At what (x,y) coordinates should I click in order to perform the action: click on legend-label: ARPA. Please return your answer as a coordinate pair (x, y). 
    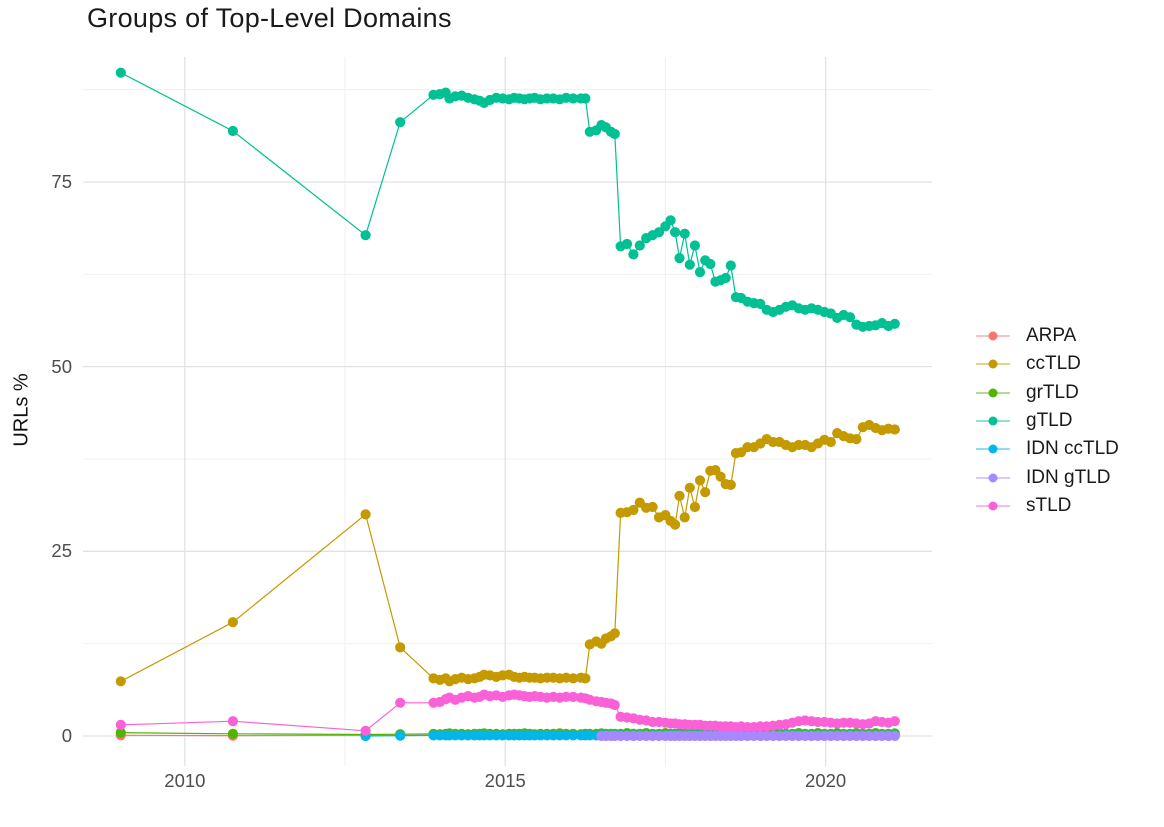
    Looking at the image, I should click on (1051, 336).